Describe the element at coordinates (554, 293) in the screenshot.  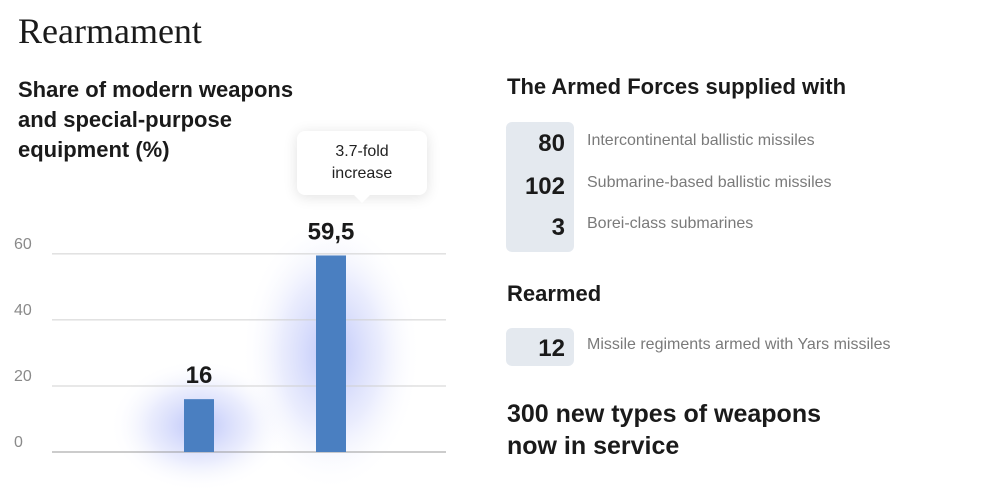
I see `rearmed-heading: Rearmed` at that location.